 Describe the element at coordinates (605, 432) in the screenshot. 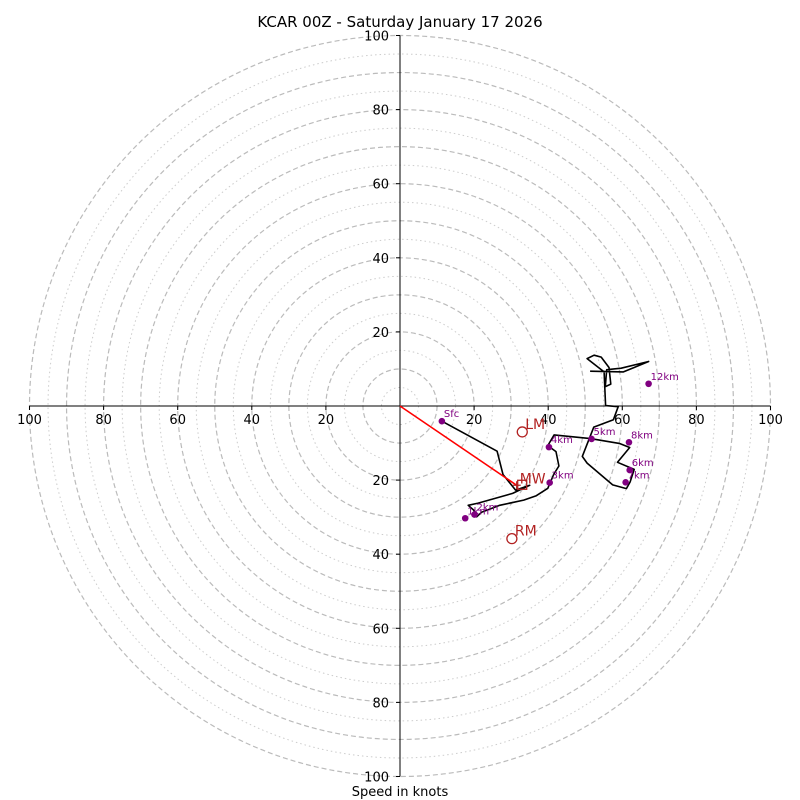

I see `height-marker-label: 5km` at that location.